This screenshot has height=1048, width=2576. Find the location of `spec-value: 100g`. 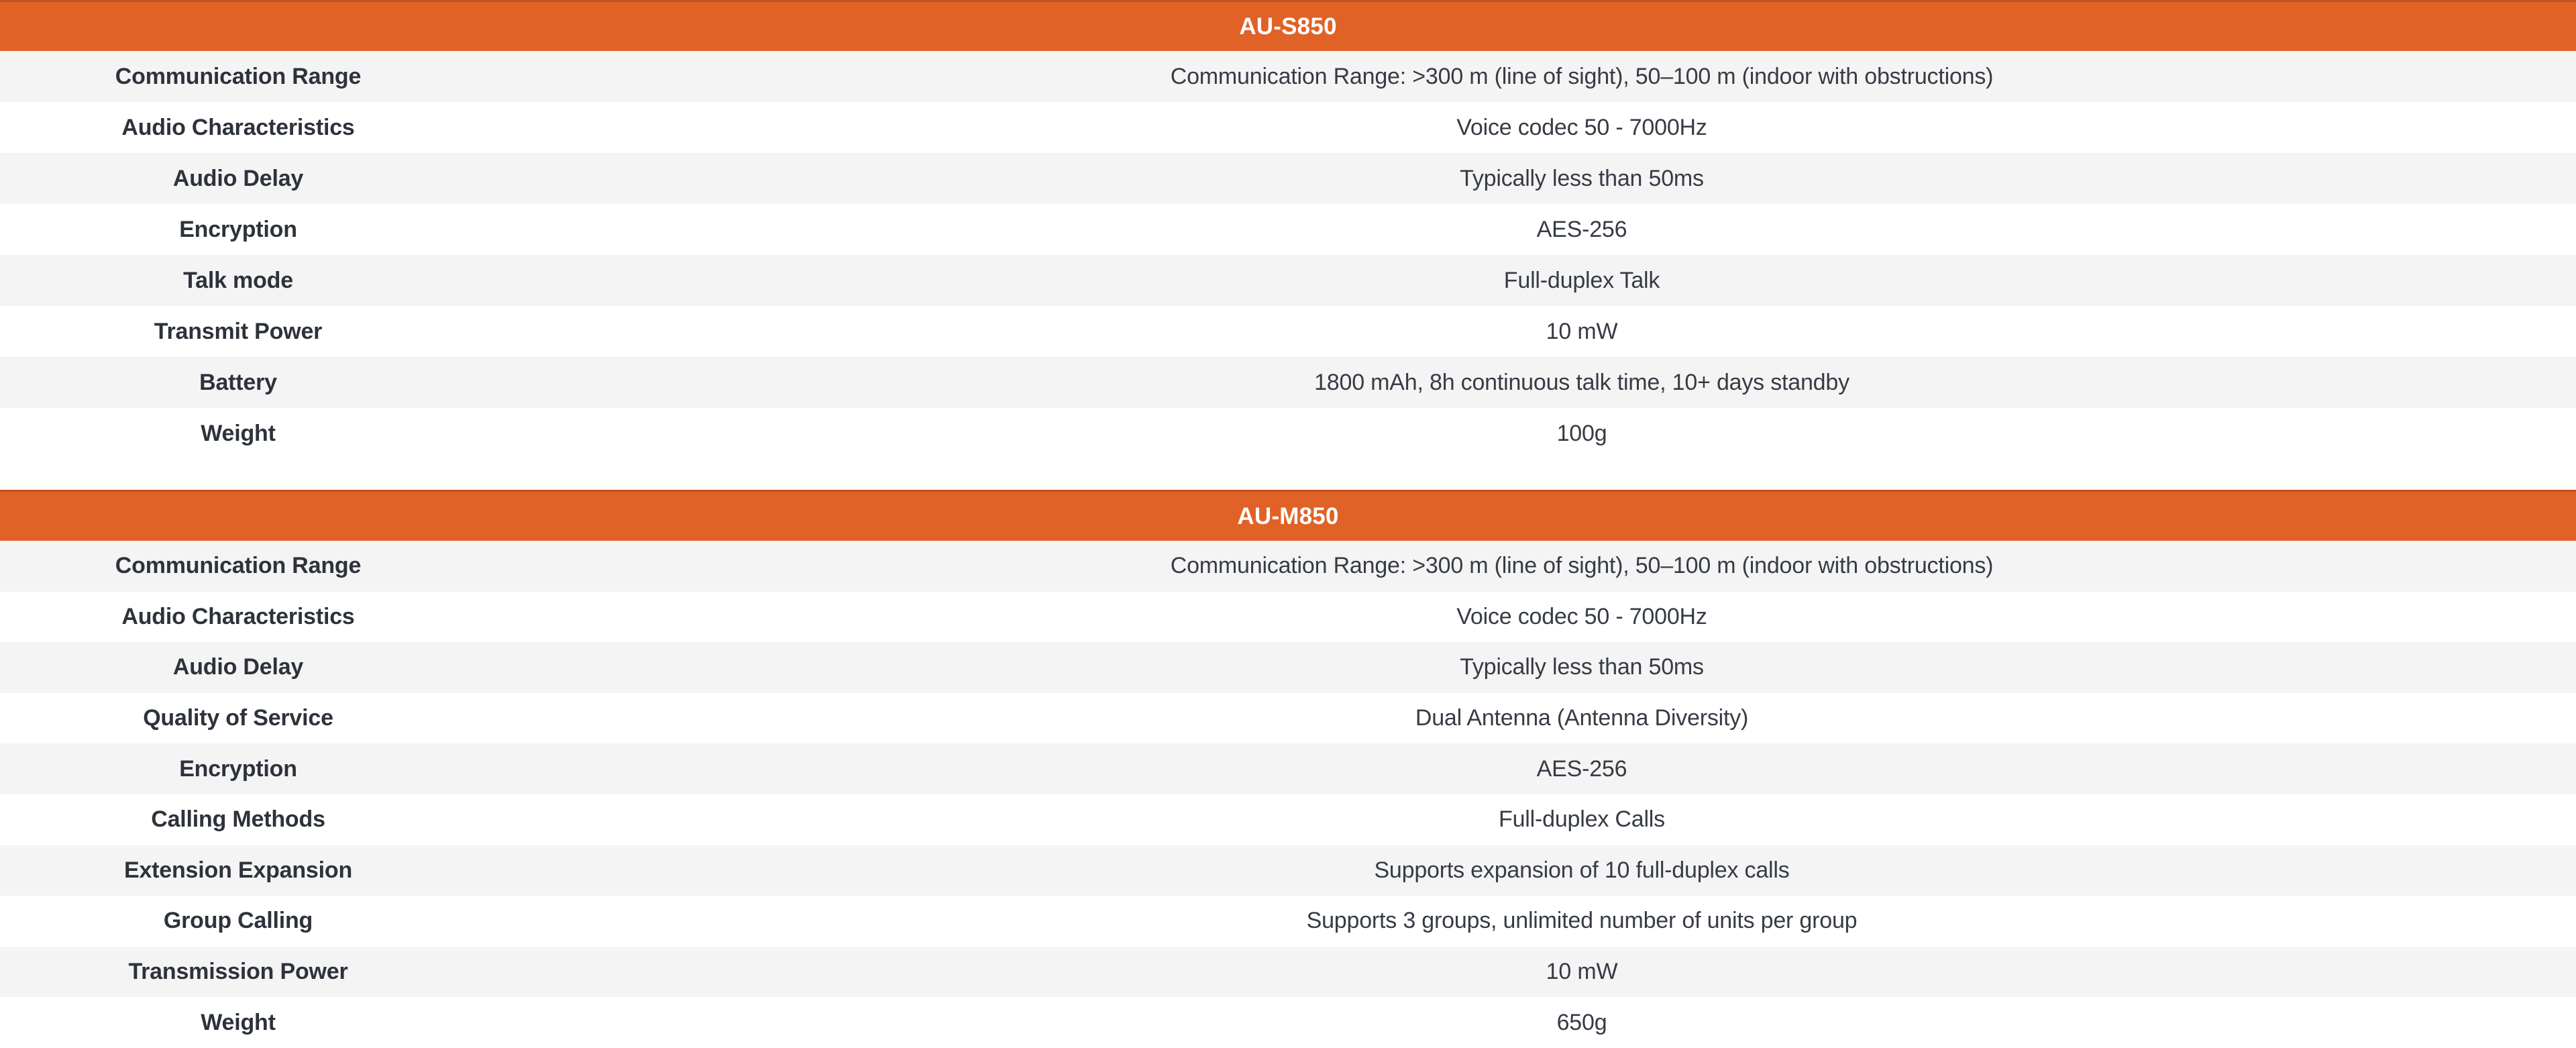

spec-value: 100g is located at coordinates (1581, 433).